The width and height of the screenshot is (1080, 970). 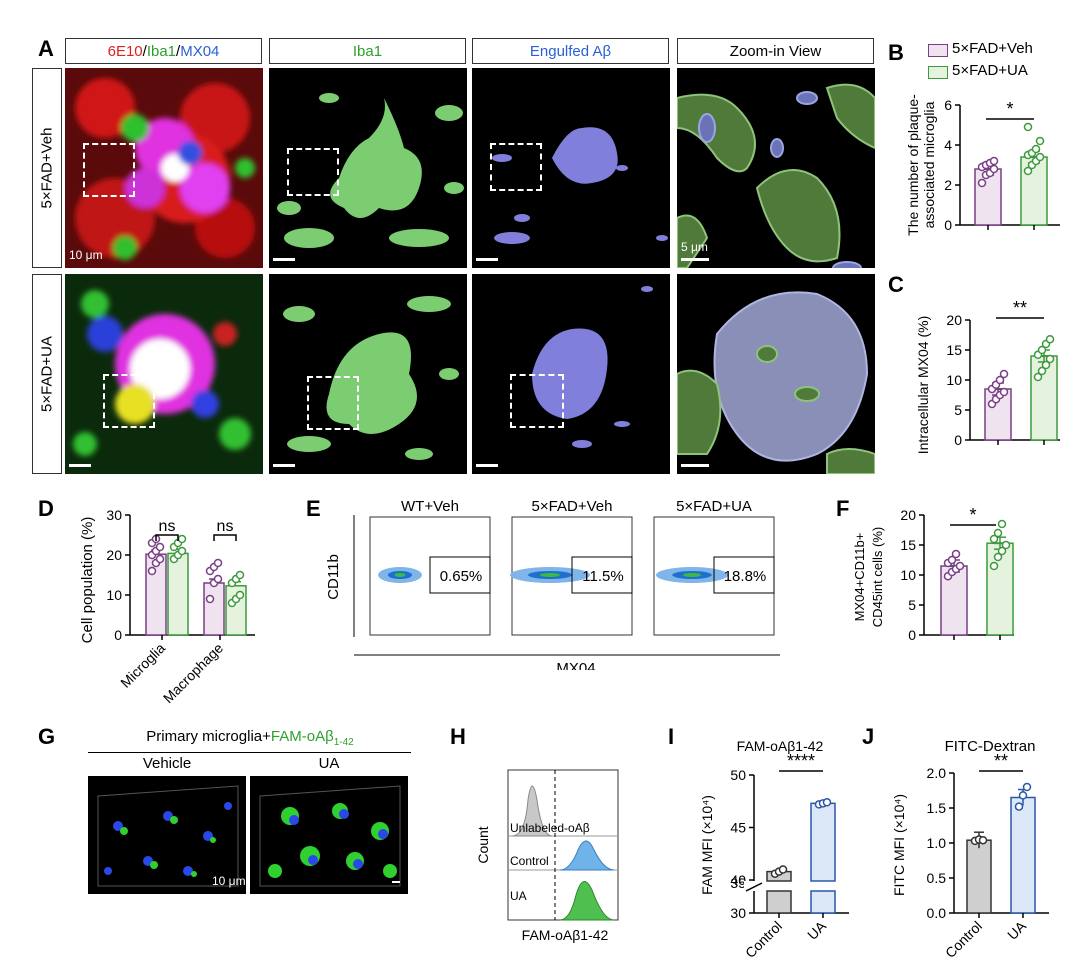 I want to click on axis-break-mark, so click(x=754, y=887).